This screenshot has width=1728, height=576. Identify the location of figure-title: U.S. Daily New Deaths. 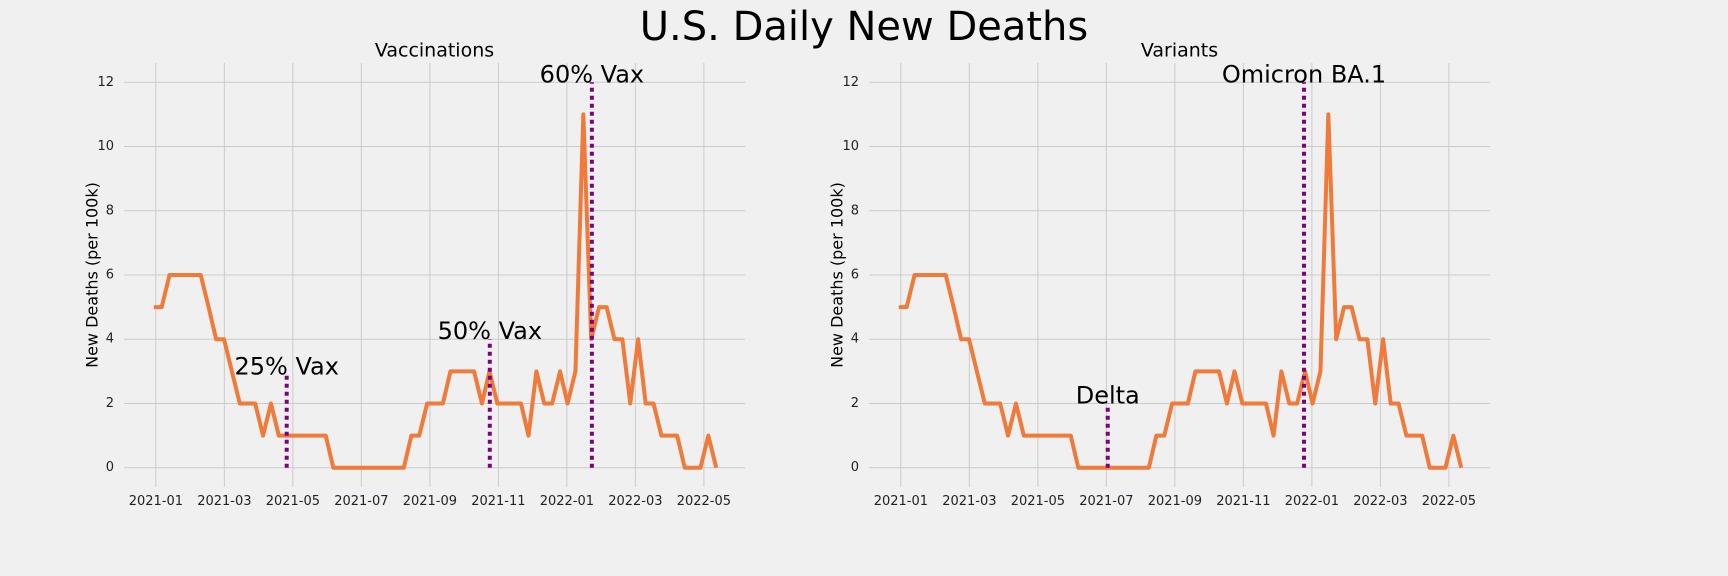
(864, 27).